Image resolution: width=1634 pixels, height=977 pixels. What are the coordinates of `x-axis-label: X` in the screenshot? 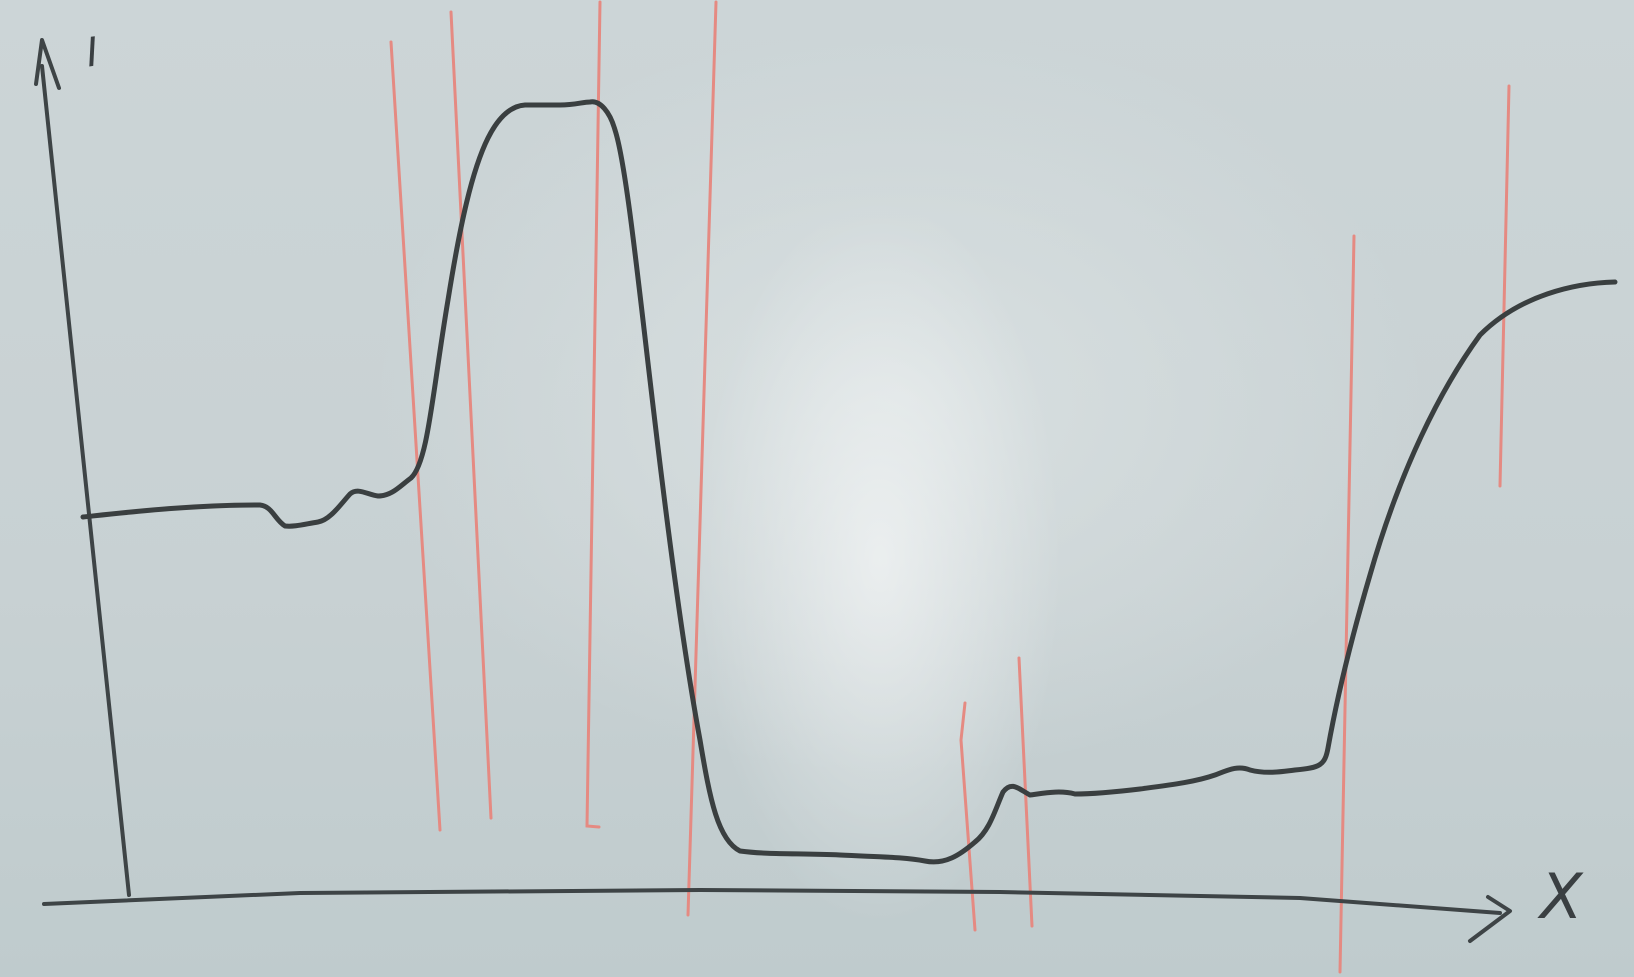 It's located at (1560, 896).